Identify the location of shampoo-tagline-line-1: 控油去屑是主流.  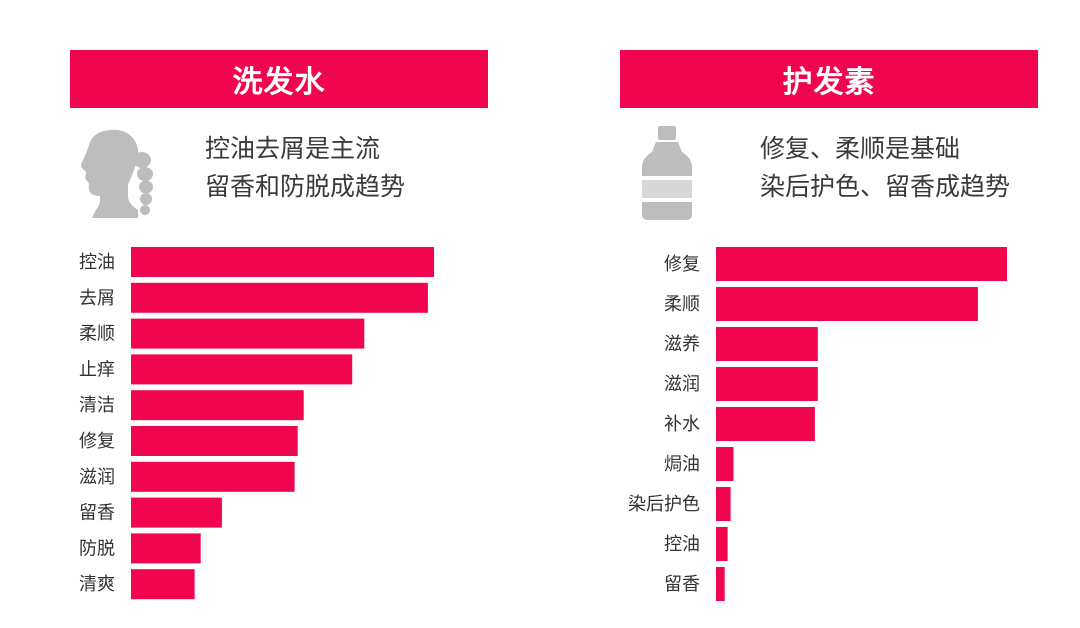
(293, 148).